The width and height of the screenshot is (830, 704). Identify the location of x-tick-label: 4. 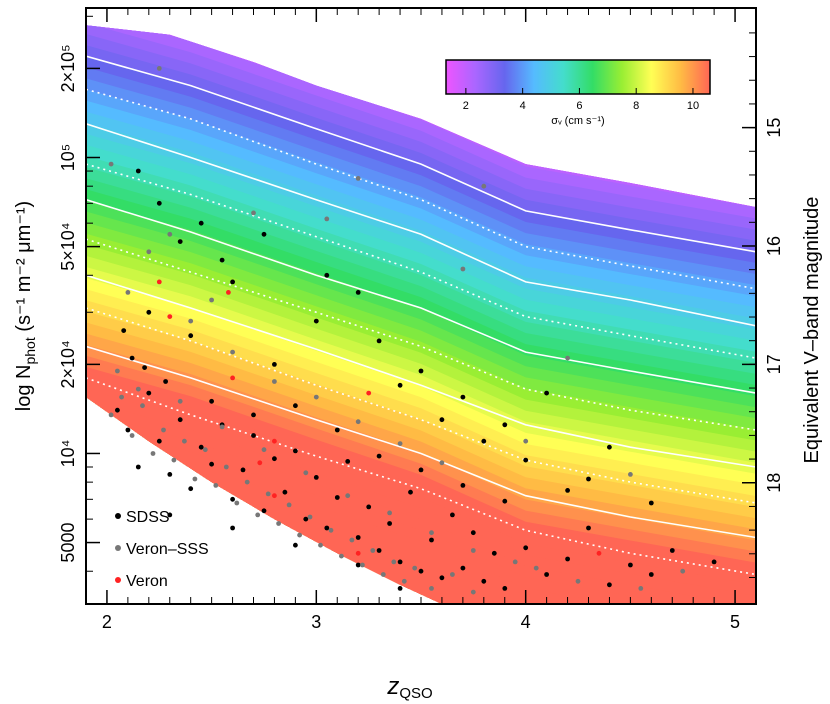
(526, 622).